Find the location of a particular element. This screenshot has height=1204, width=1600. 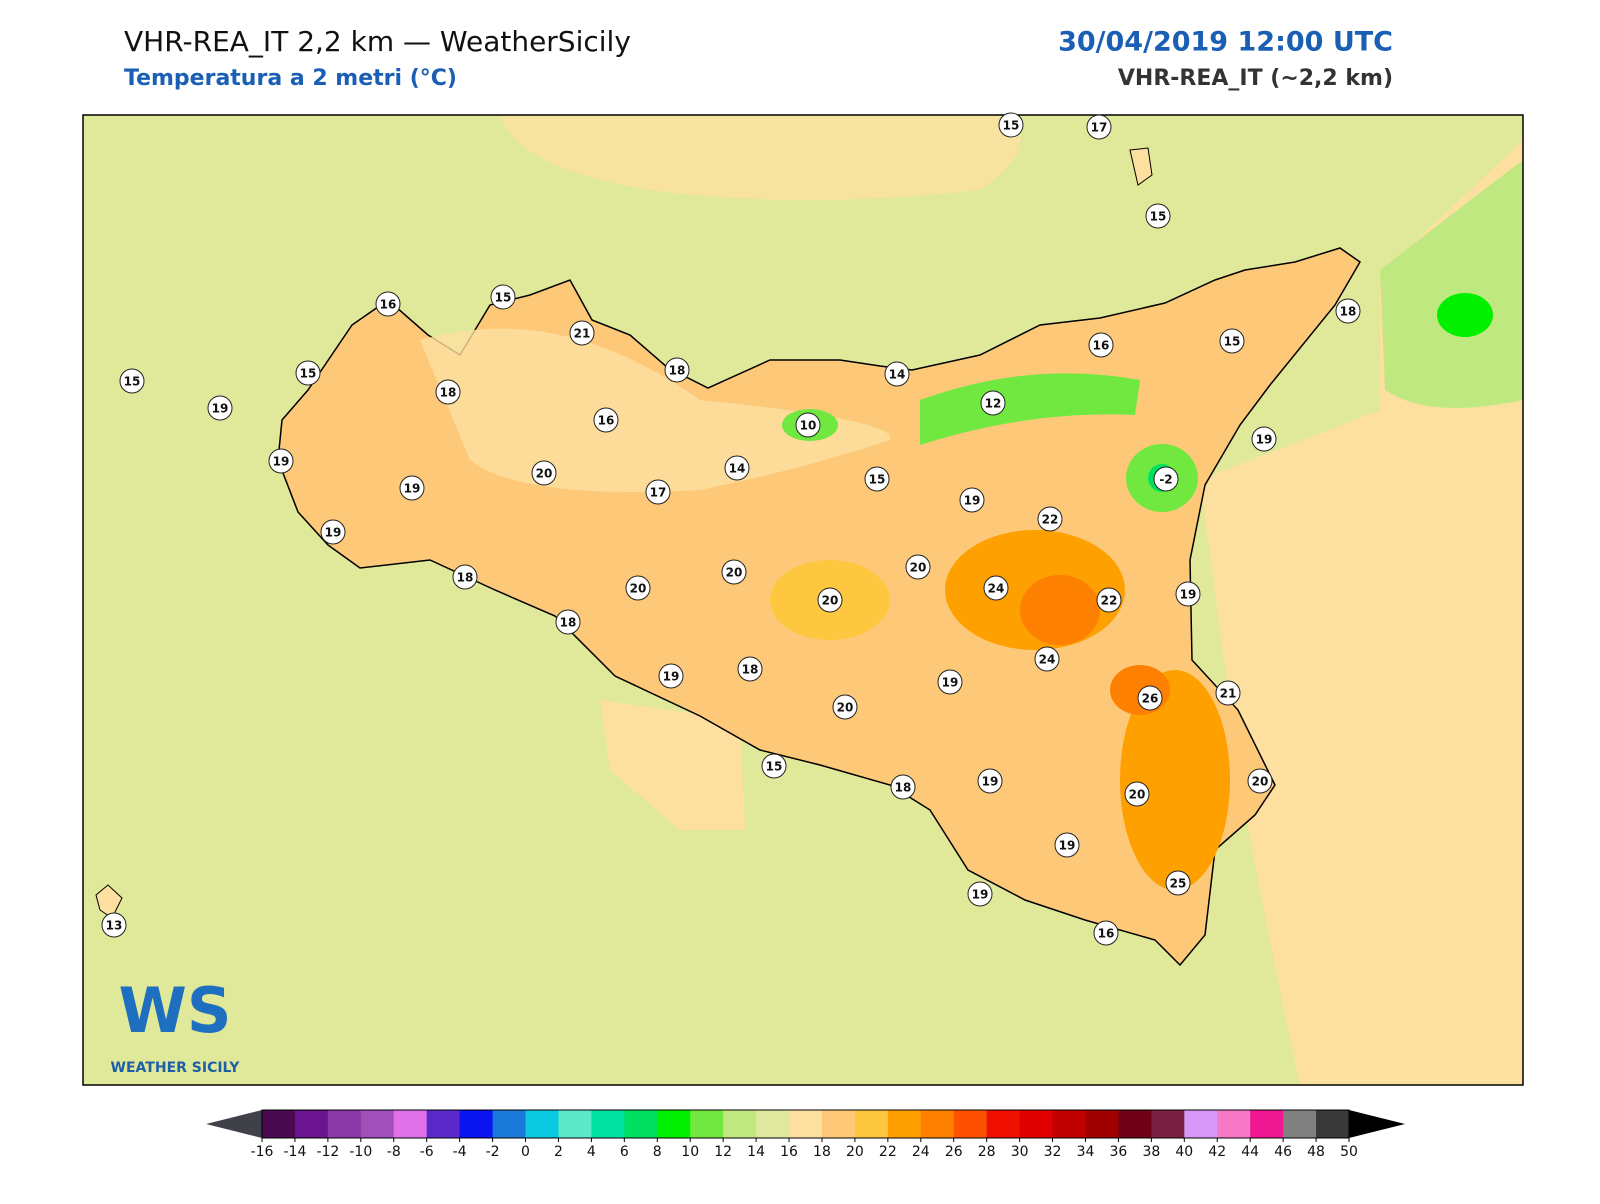

title: VHR-REA_IT 2,2 km — WeatherSicily is located at coordinates (377, 41).